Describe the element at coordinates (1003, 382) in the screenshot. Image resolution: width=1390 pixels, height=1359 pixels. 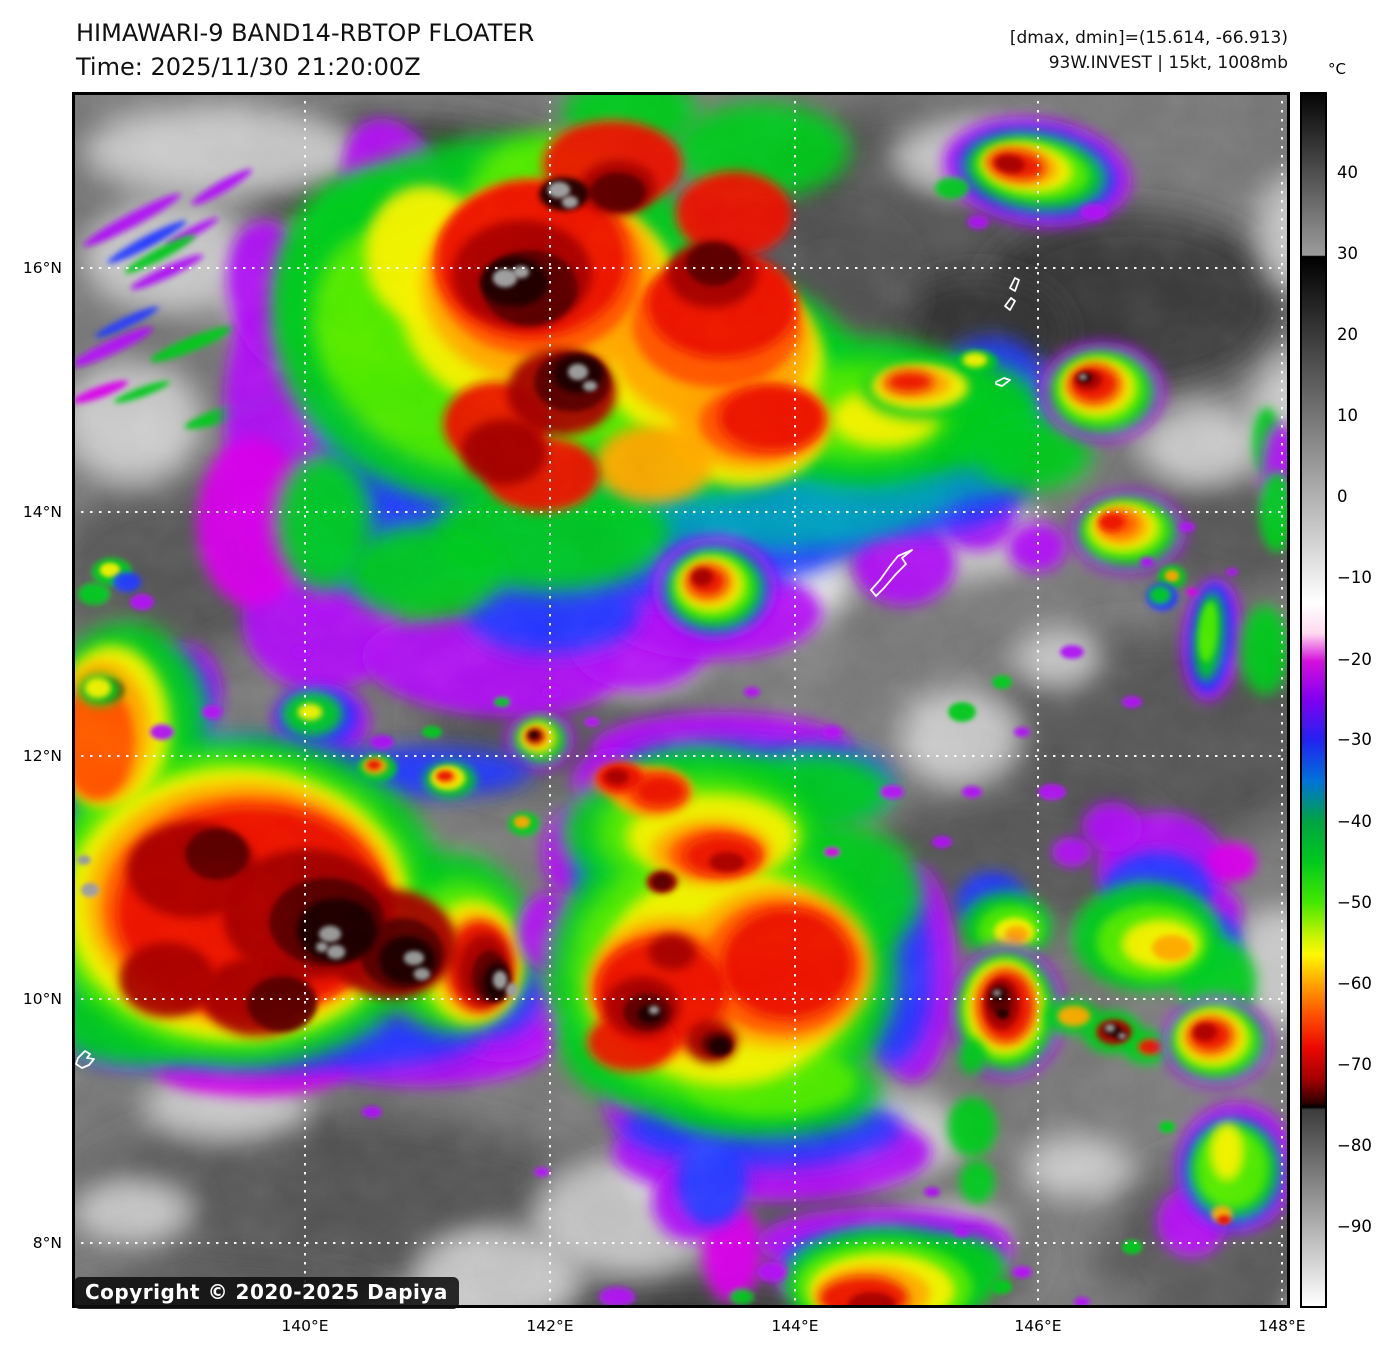
I see `island-rota` at that location.